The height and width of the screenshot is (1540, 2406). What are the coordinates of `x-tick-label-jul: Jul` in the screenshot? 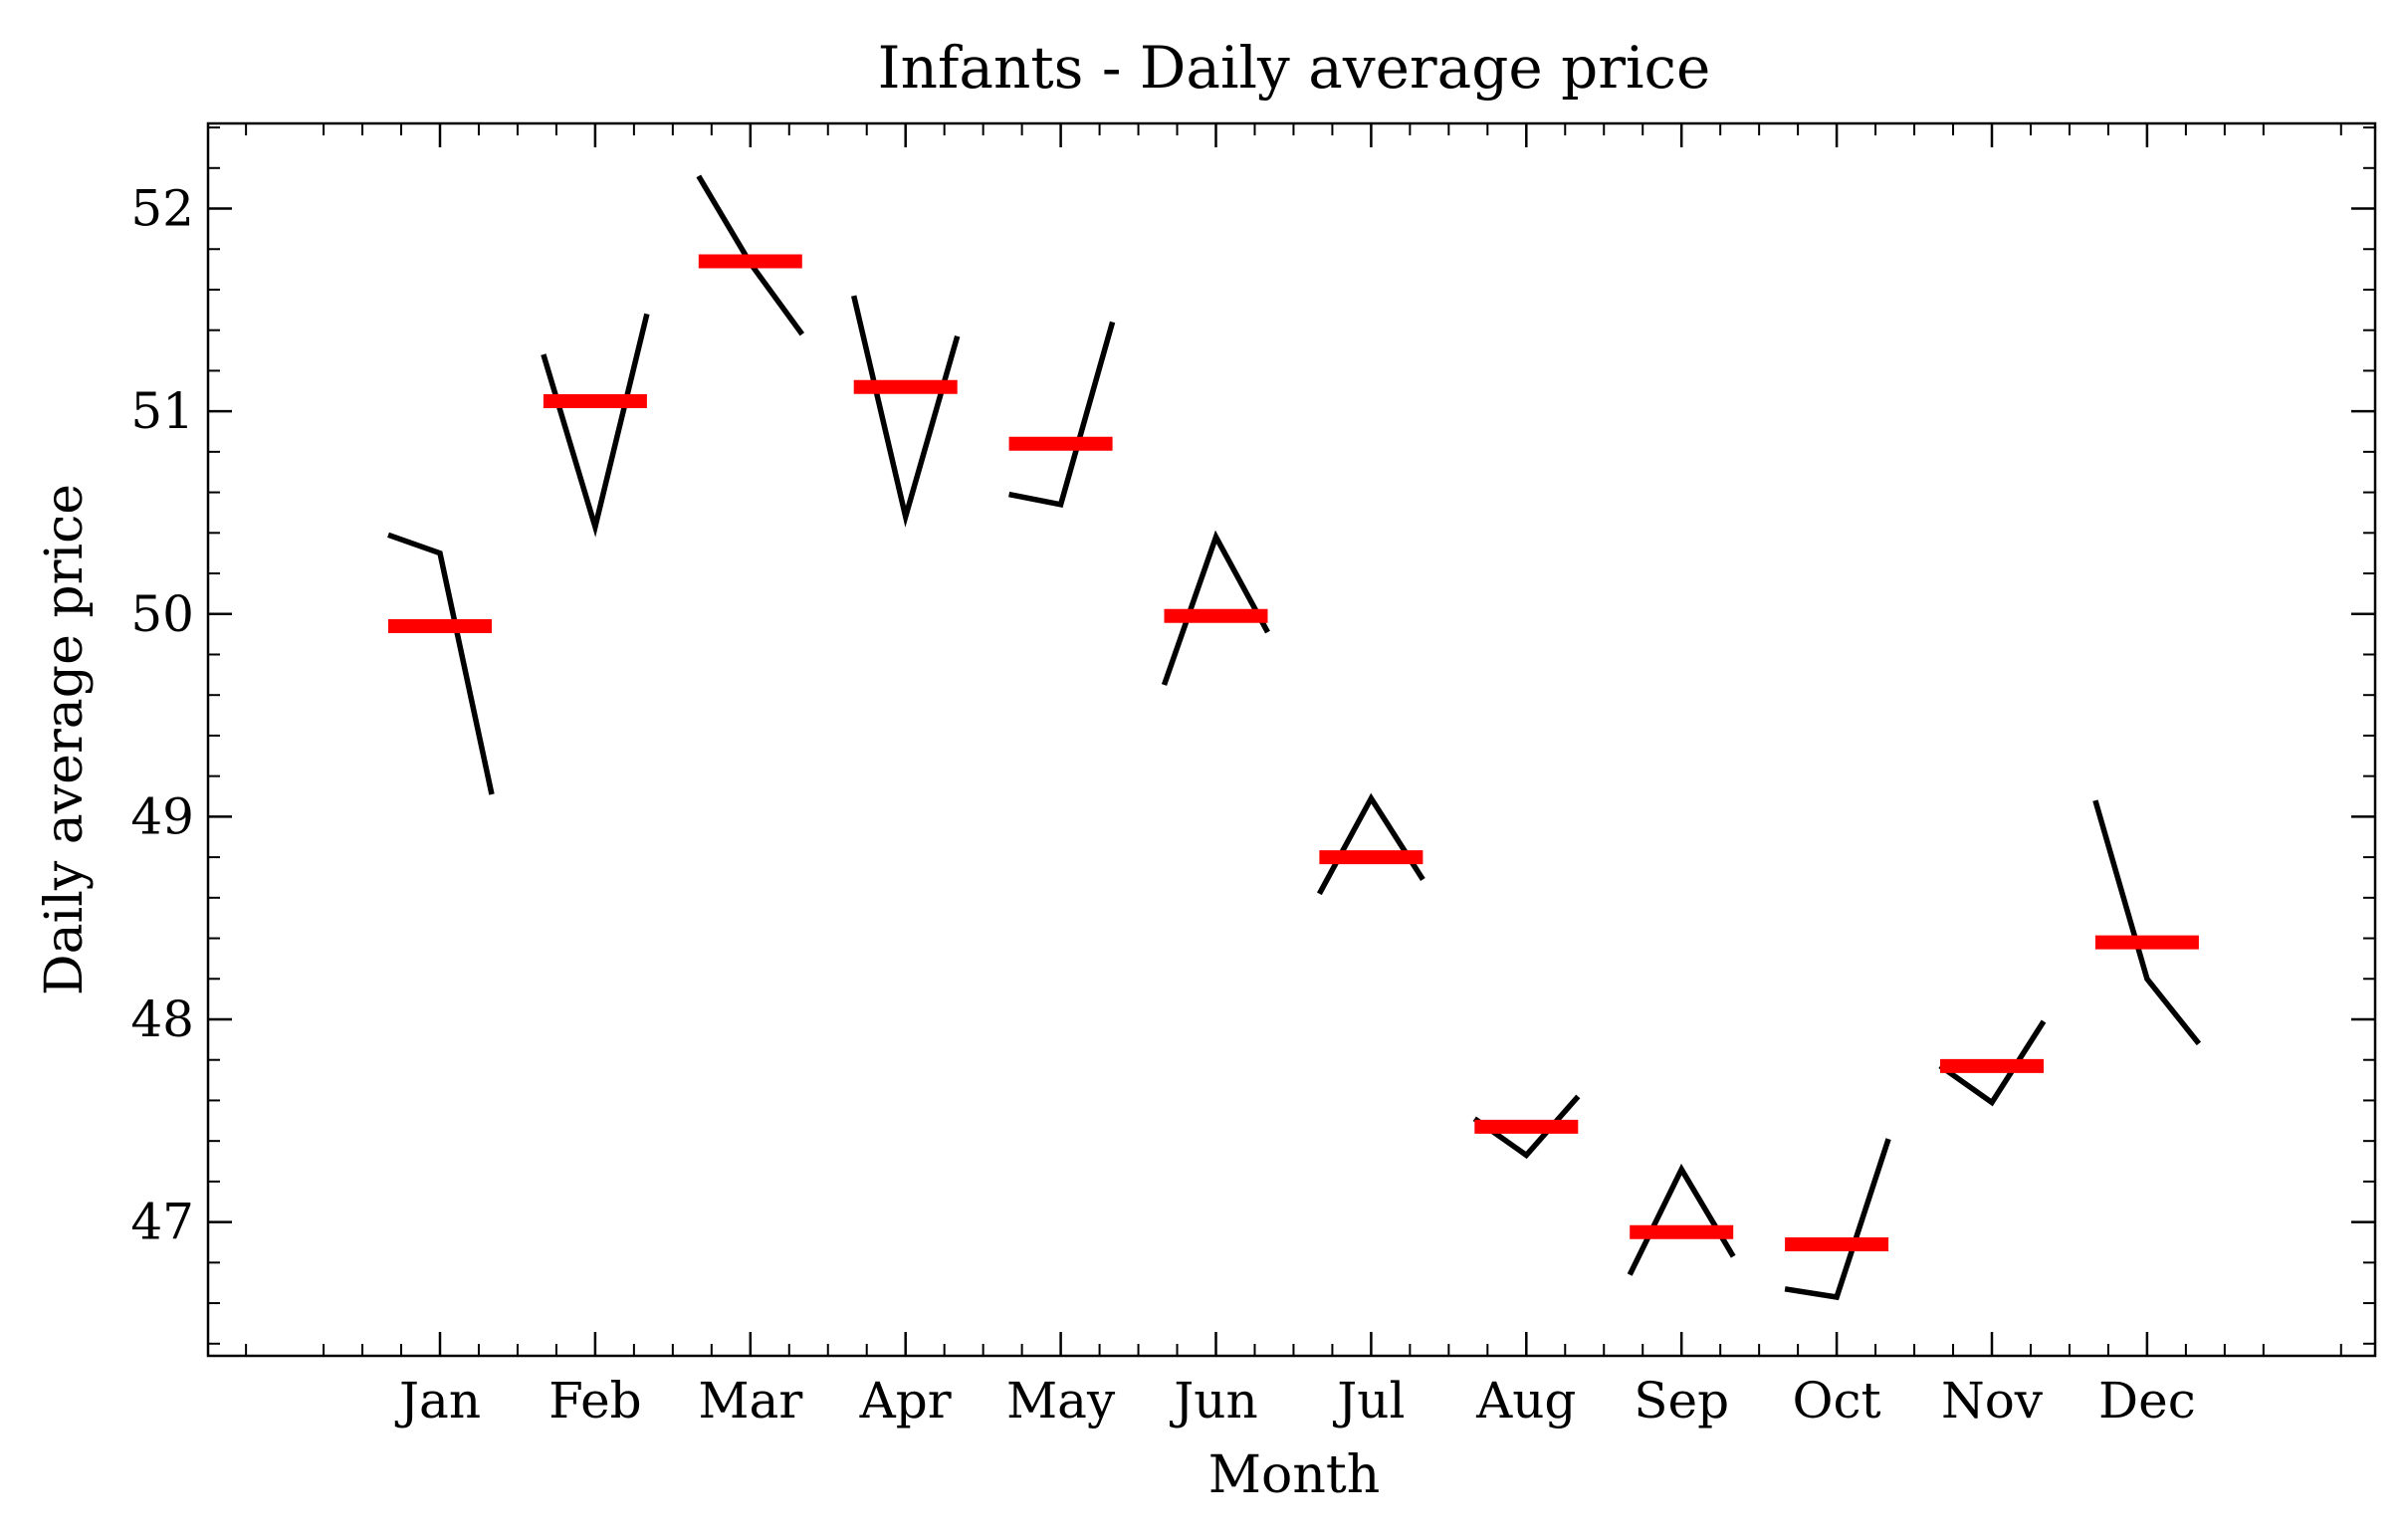 It's located at (1368, 1401).